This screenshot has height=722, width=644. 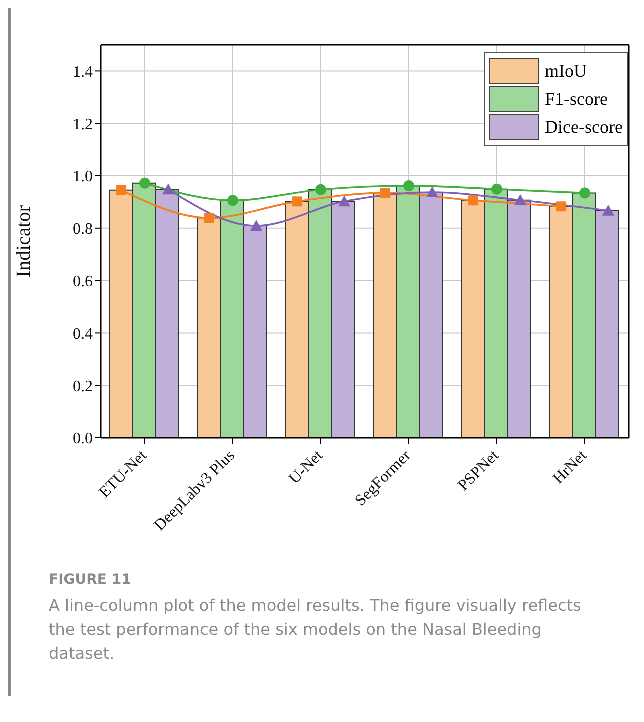 I want to click on text: A line-column plot of the model results. The figure visually reflects the test performance of the six models on the Nasal Bleeding dataset., so click(x=315, y=630).